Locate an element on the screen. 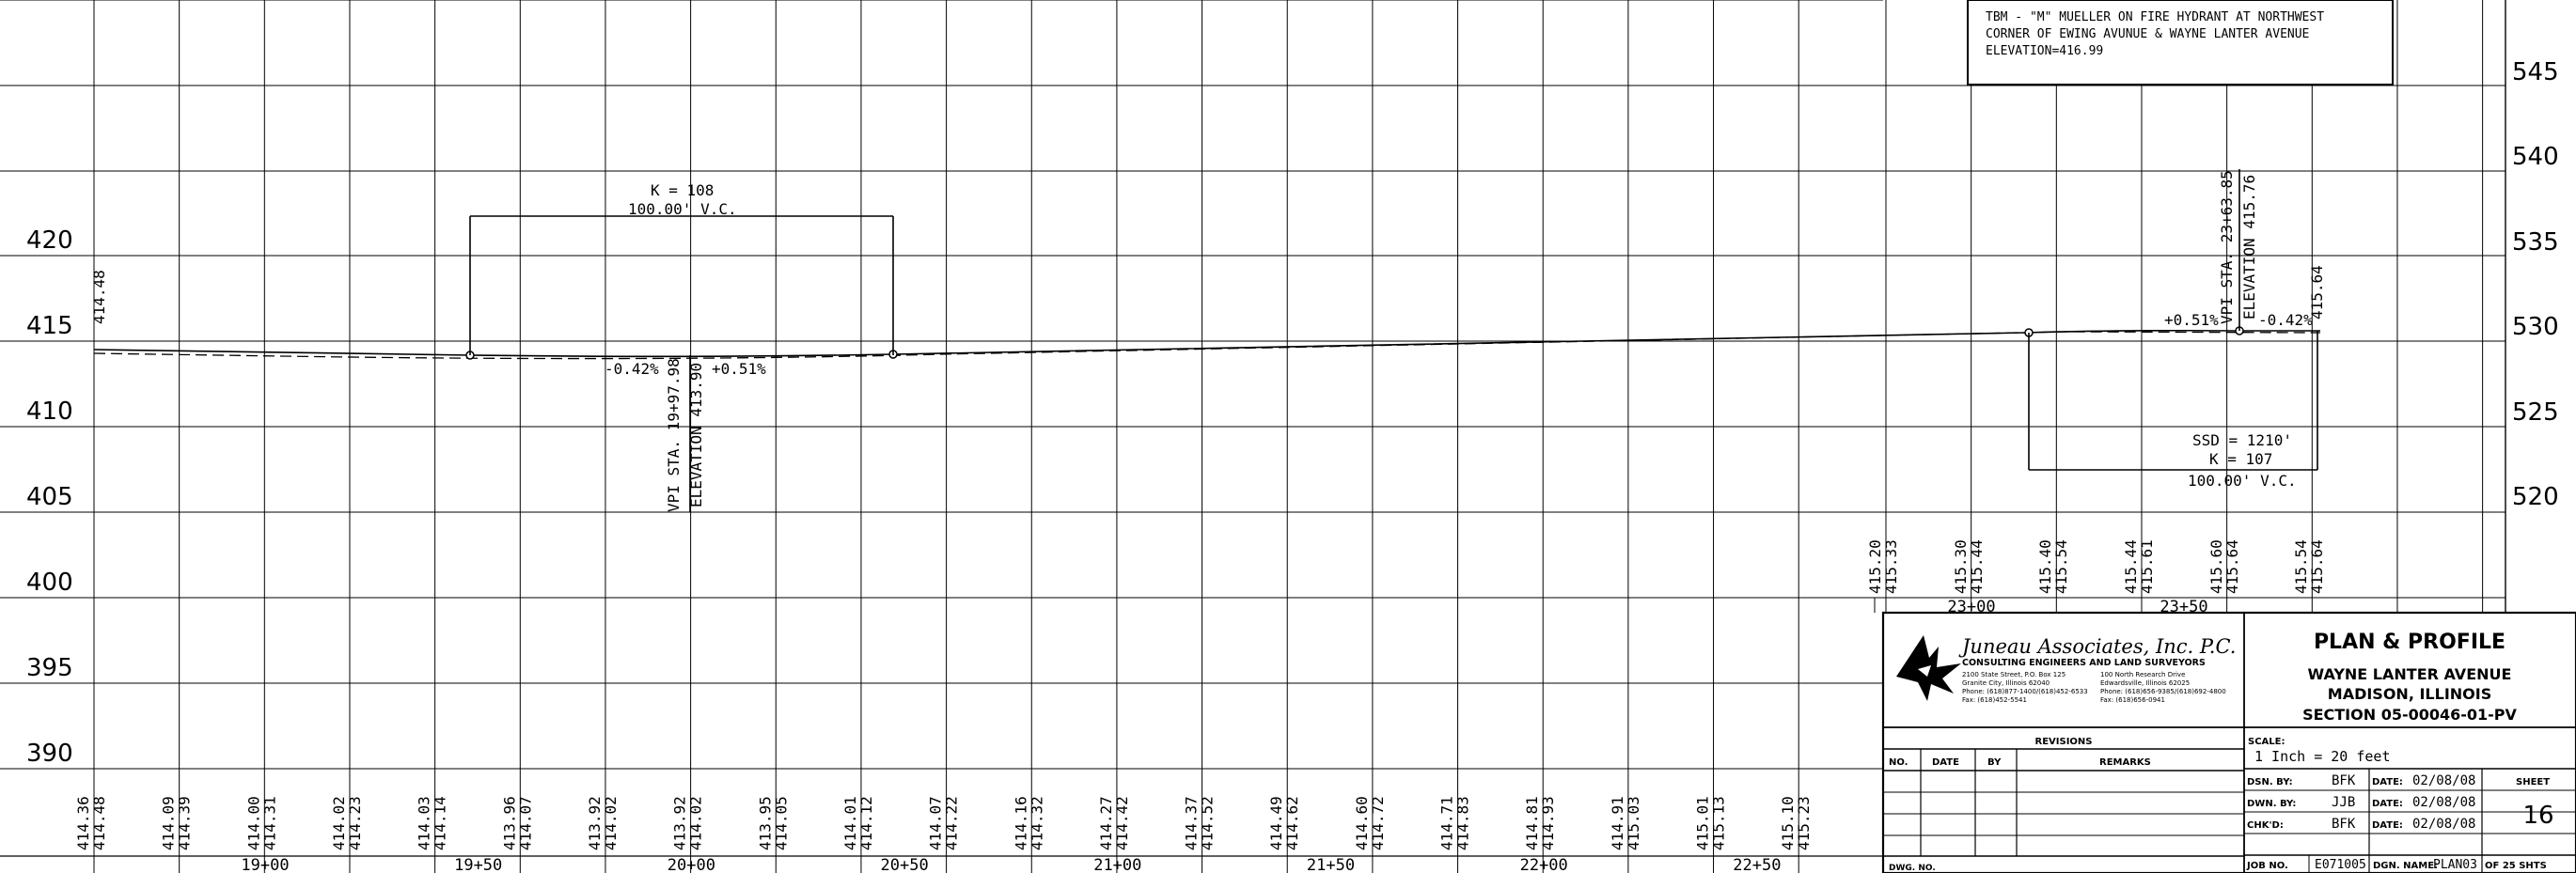  bottom-elevation-value: 414.60 is located at coordinates (1362, 823).